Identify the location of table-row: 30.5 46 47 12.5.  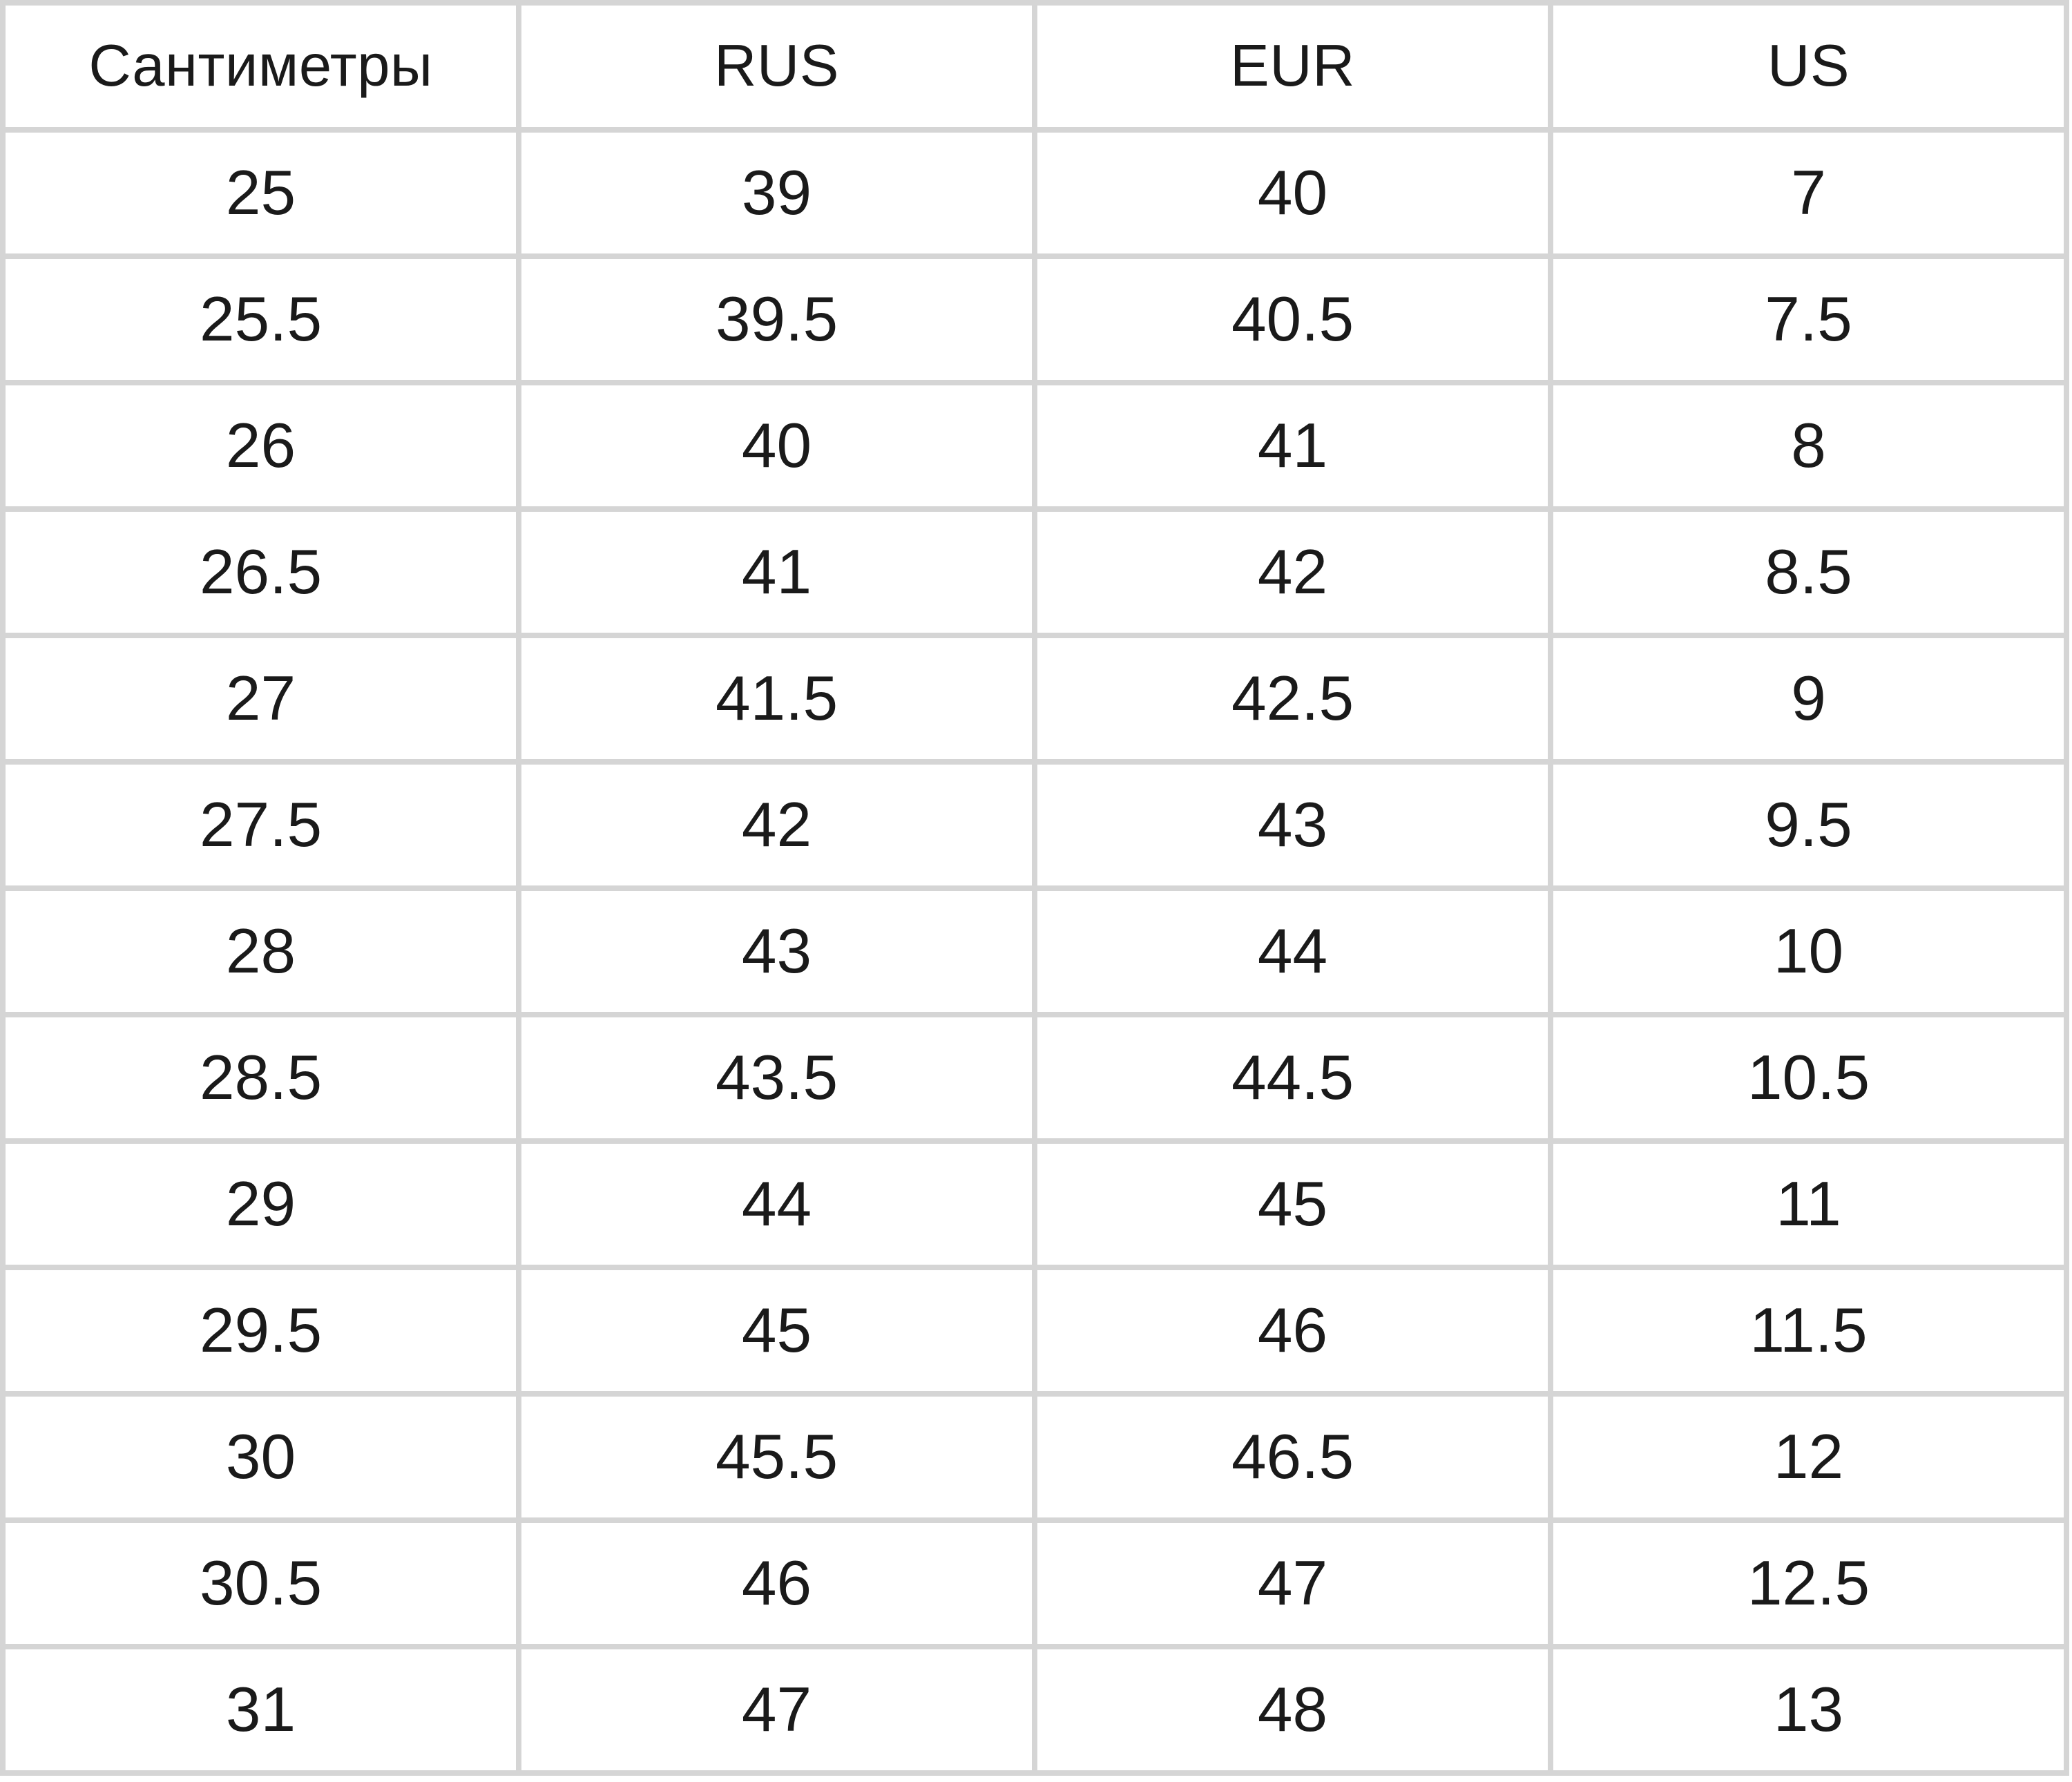
(1034, 1583).